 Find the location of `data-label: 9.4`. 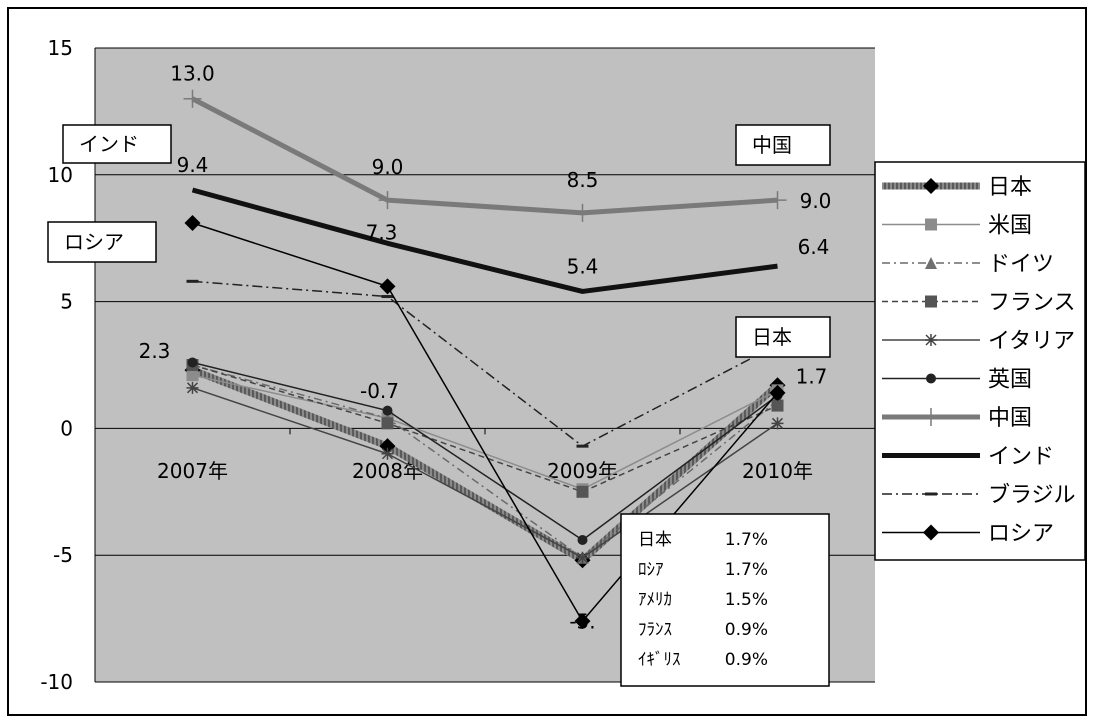

data-label: 9.4 is located at coordinates (193, 165).